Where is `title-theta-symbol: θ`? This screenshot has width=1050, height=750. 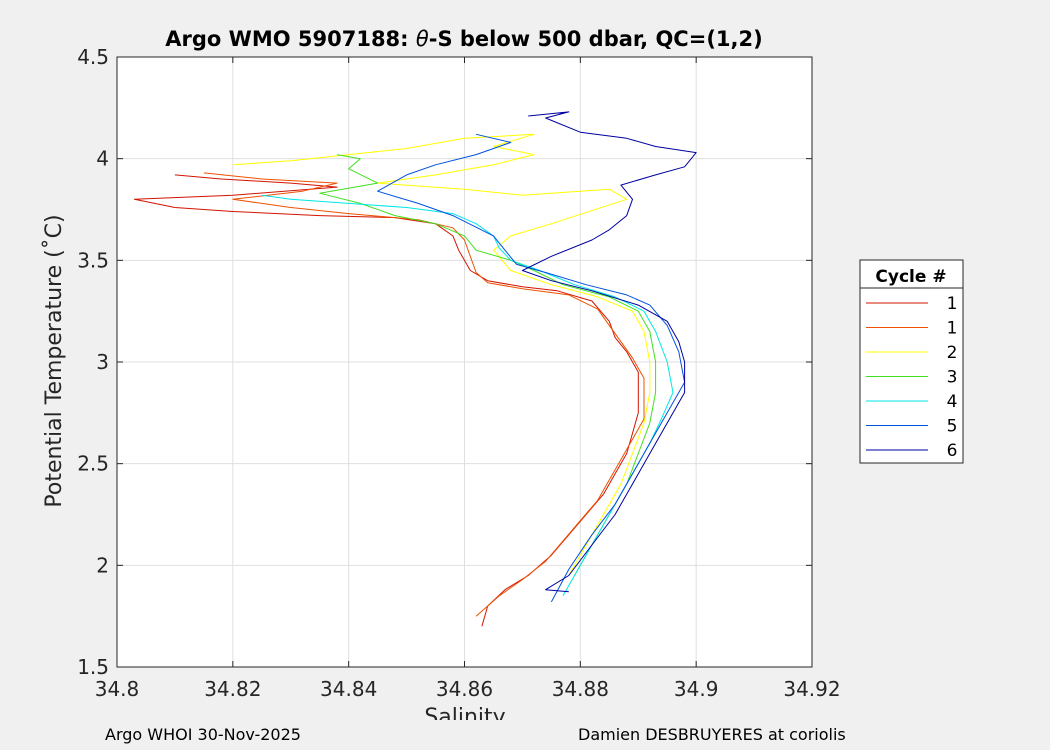 title-theta-symbol: θ is located at coordinates (422, 39).